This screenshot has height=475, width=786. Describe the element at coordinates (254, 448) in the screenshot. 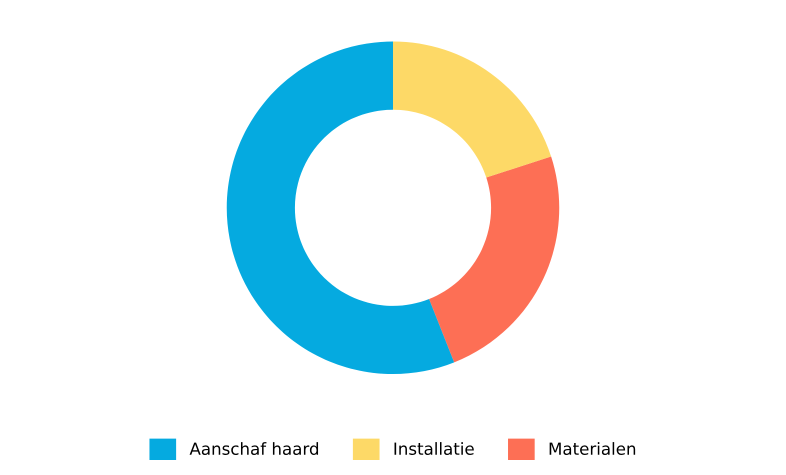

I see `legend-label: Aanschaf haard` at that location.